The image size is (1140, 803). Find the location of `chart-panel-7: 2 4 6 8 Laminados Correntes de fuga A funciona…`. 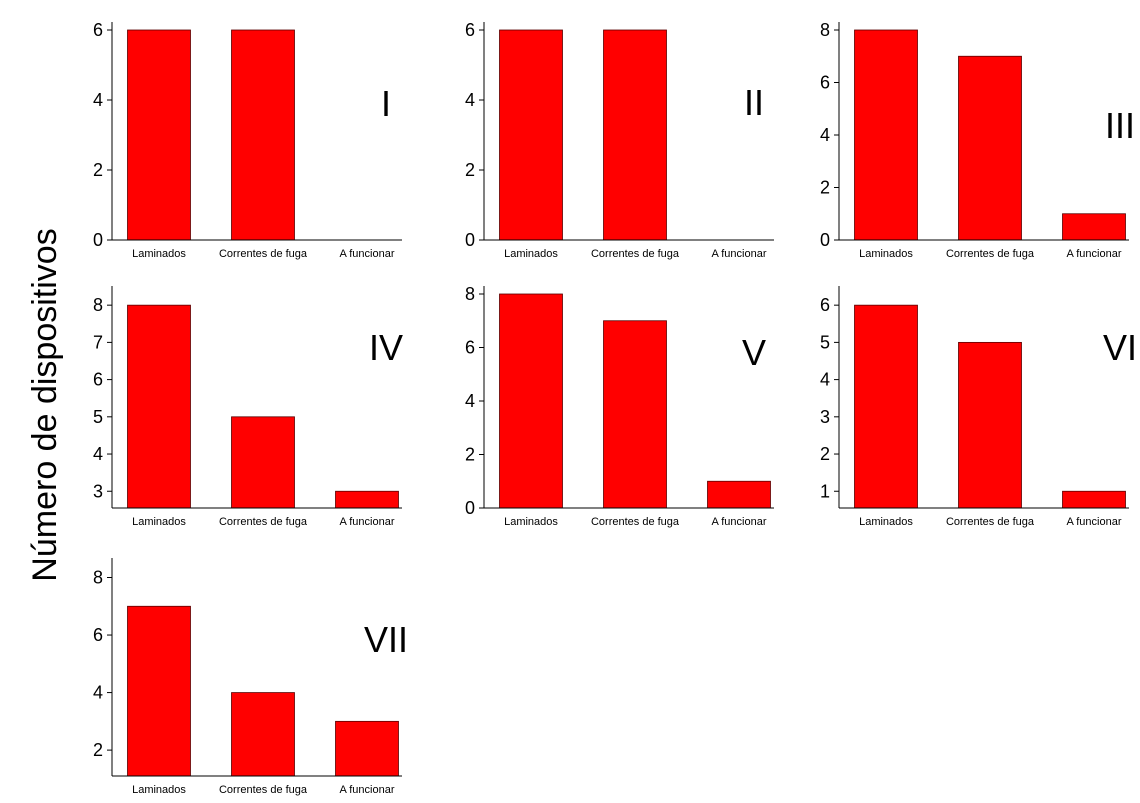

chart-panel-7: 2 4 6 8 Laminados Correntes de fuga A funciona… is located at coordinates (250, 677).